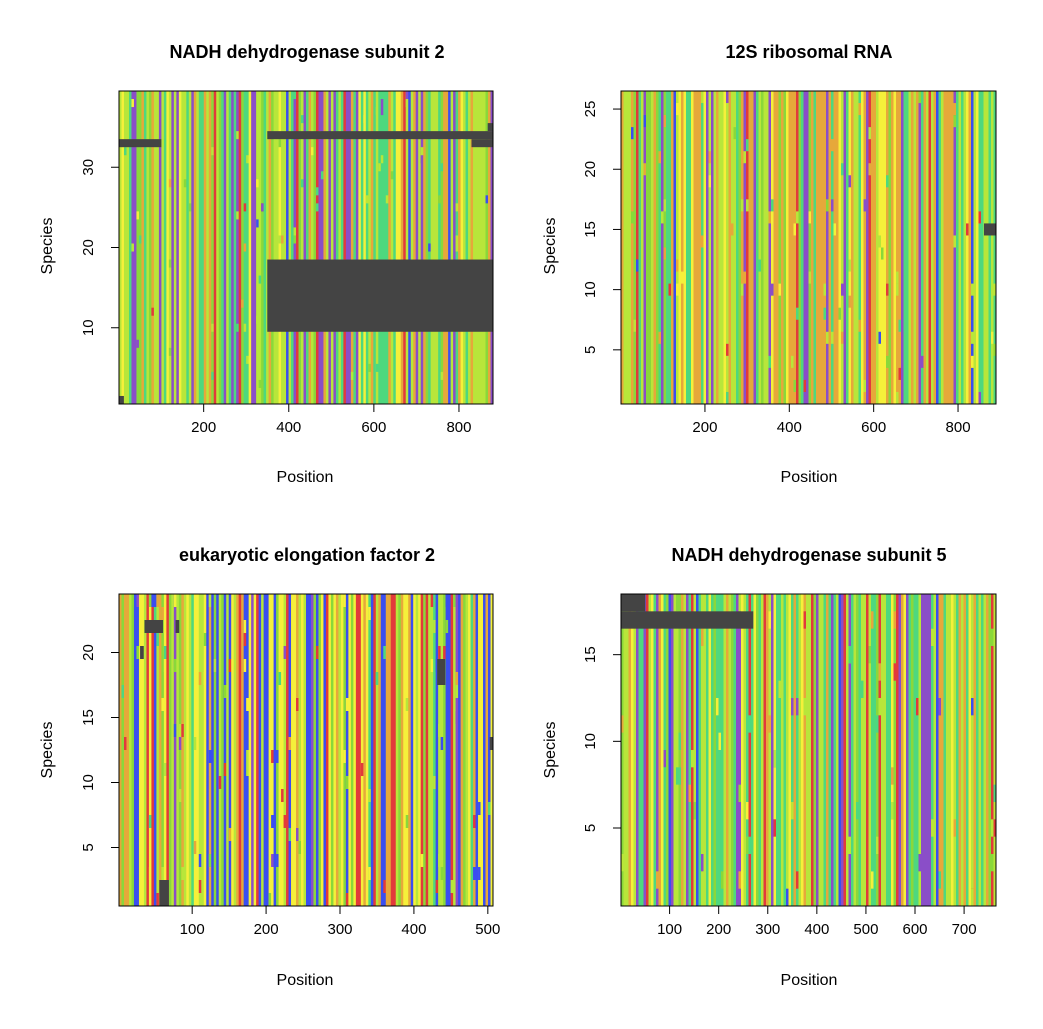 The width and height of the screenshot is (1043, 1029). What do you see at coordinates (88, 652) in the screenshot?
I see `y-tick-label: 20` at bounding box center [88, 652].